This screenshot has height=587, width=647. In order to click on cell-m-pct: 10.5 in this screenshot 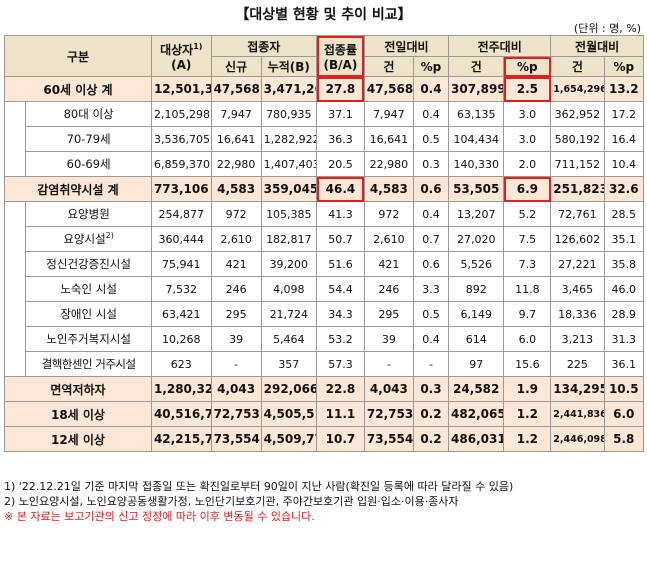, I will do `click(624, 389)`.